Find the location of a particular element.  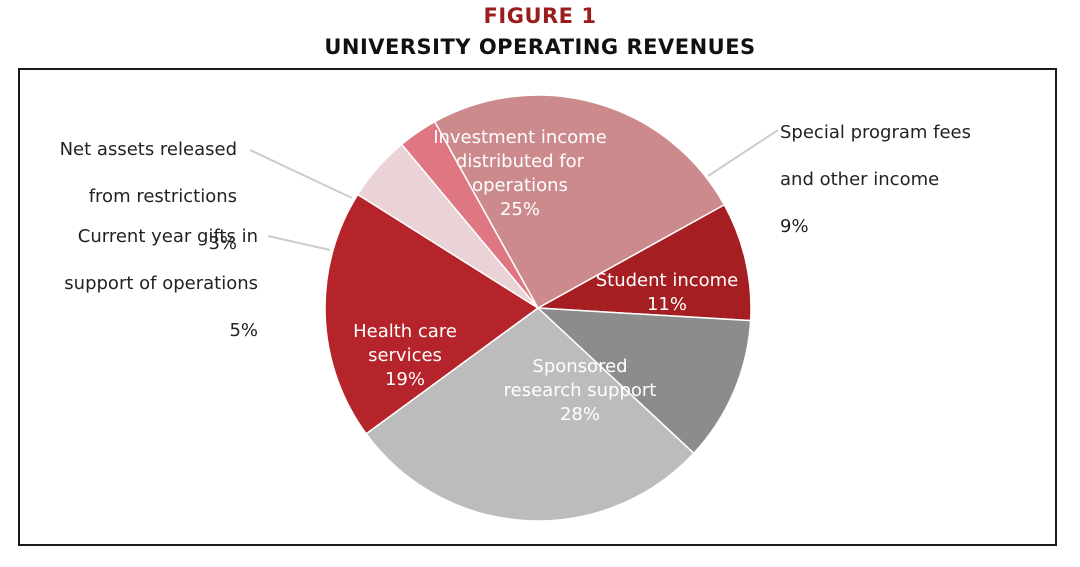

slice-label-line-investment: distributed for is located at coordinates (520, 161).